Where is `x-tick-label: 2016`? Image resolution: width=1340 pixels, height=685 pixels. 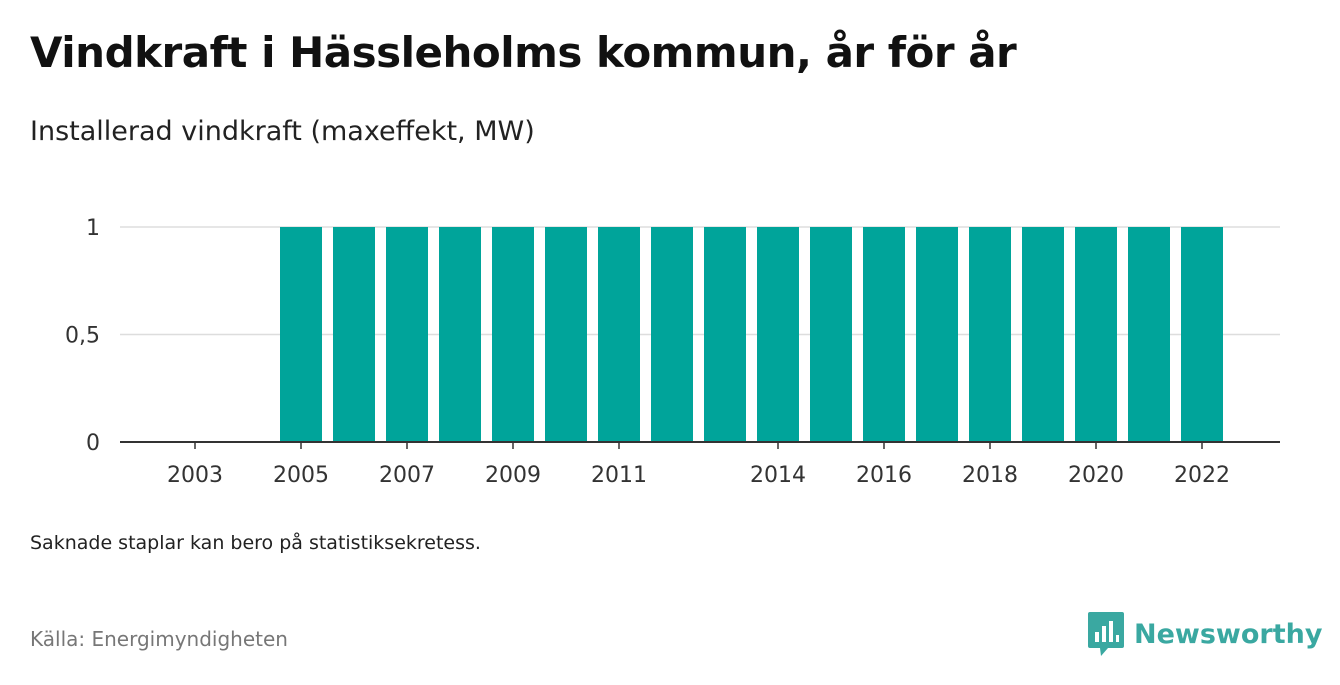 x-tick-label: 2016 is located at coordinates (884, 475).